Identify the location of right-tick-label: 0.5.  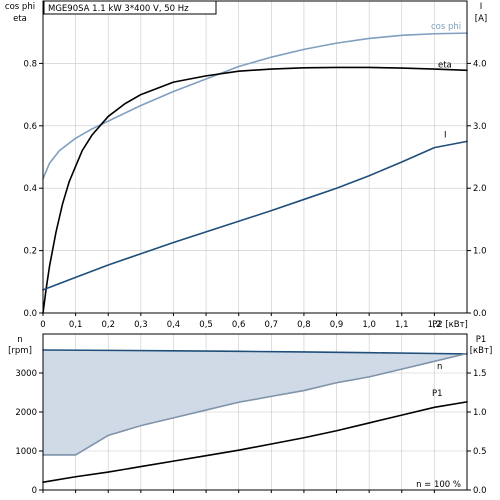
(480, 452).